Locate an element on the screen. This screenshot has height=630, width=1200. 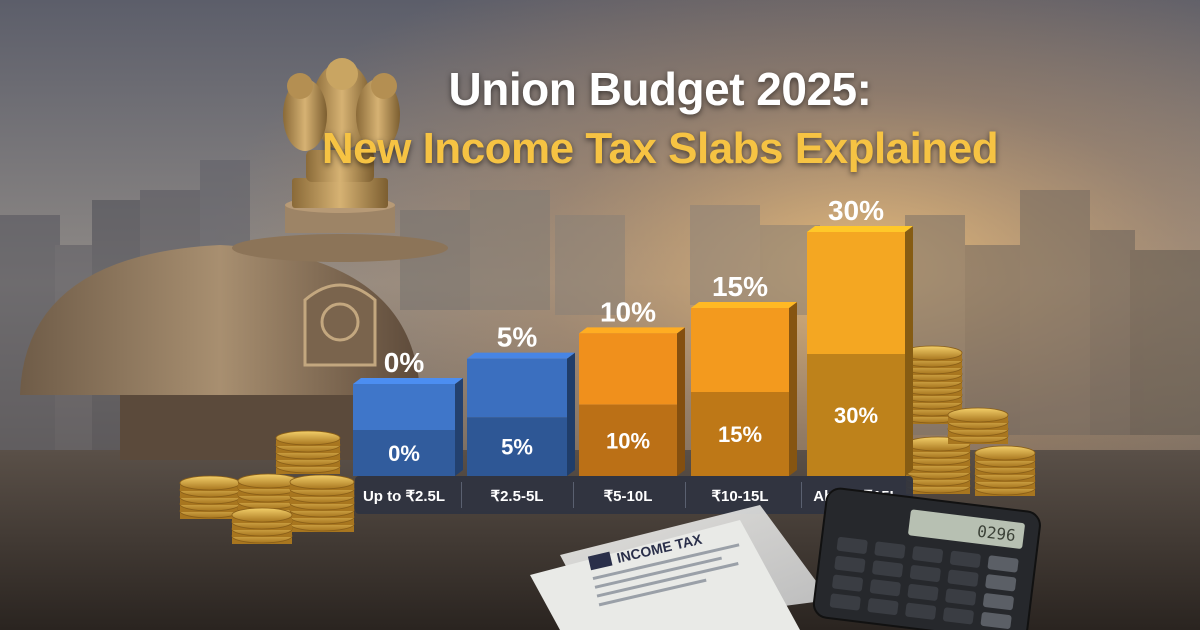
category-label: ₹5-10L is located at coordinates (628, 496).